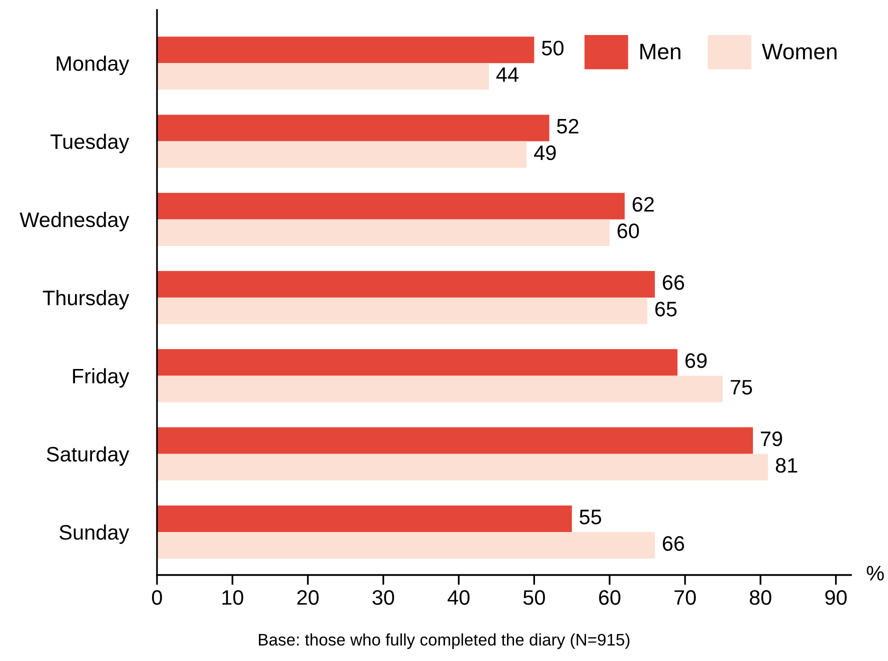 The image size is (888, 661). Describe the element at coordinates (444, 641) in the screenshot. I see `text: Base: those who fully completed the diary (N=915)` at that location.